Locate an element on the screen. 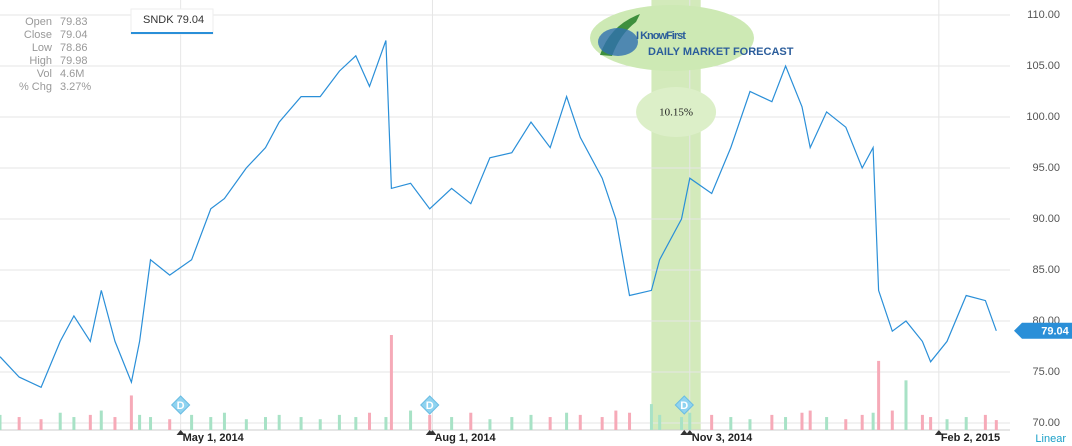  x-tick-label: Nov 3, 2014 is located at coordinates (722, 438).